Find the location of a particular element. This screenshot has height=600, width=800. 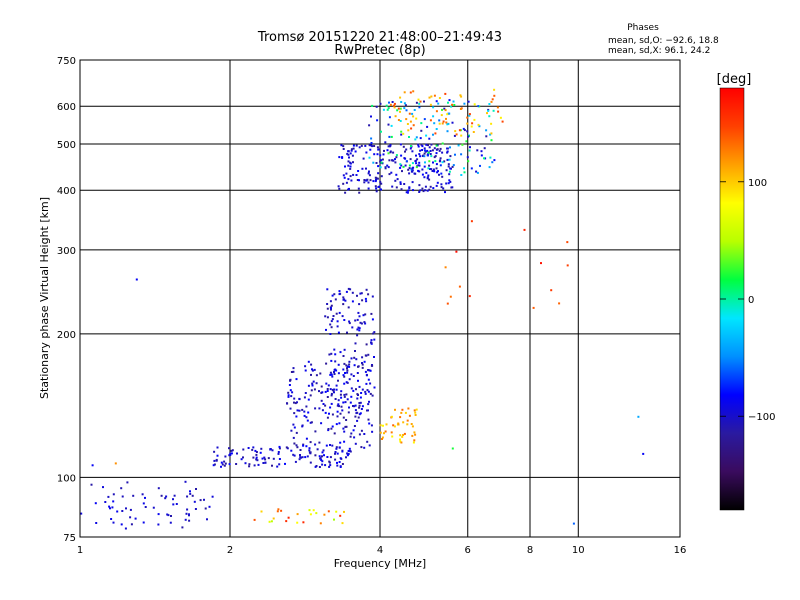

y-axis: 75 100 200 300 400 500 600 750 is located at coordinates (66, 300).